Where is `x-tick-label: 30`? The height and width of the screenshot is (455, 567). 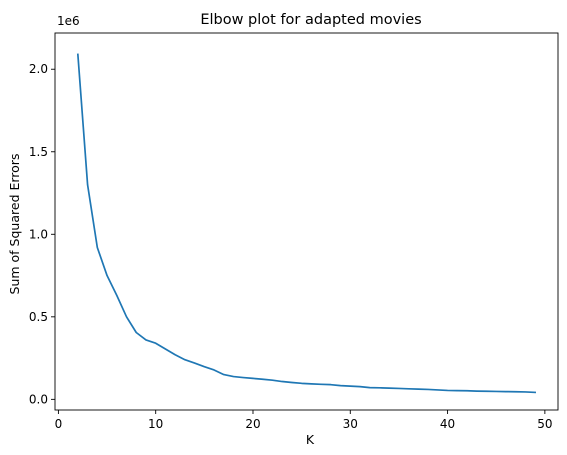 x-tick-label: 30 is located at coordinates (350, 424).